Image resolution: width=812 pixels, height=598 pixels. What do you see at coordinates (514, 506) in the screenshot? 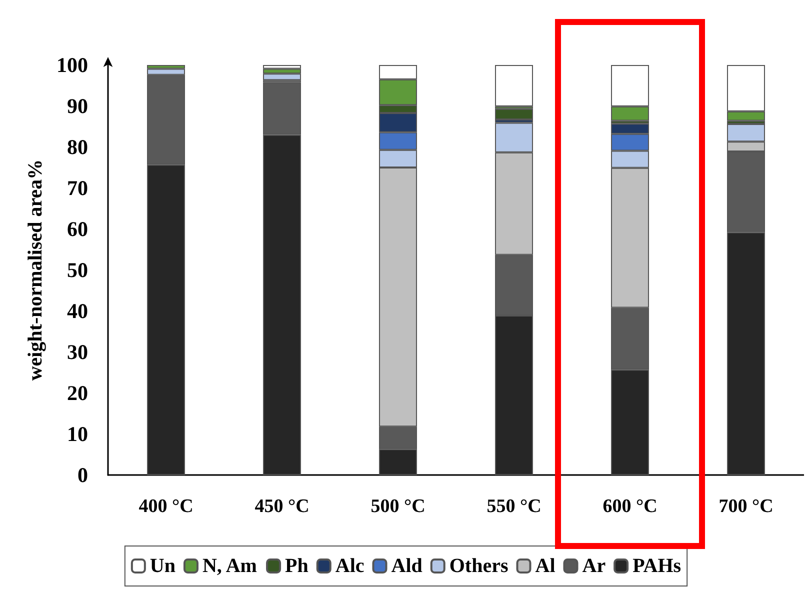
I see `x-tick-label: 550 °C` at bounding box center [514, 506].